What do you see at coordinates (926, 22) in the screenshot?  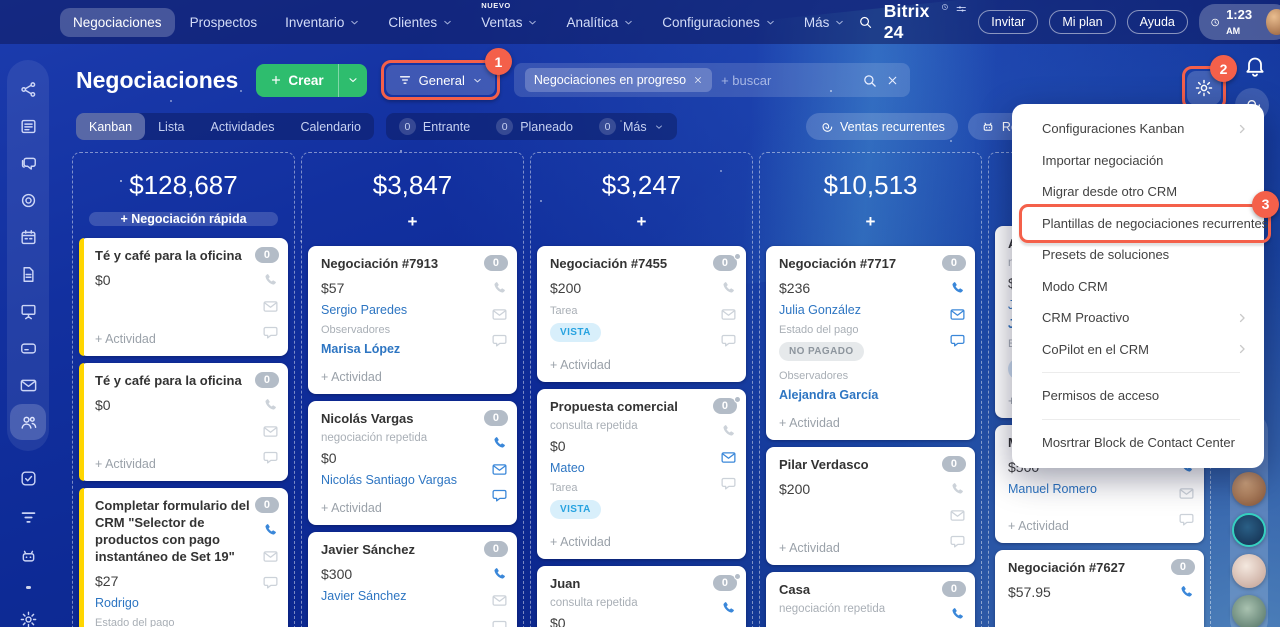 I see `bitrix24-logo: Bitrix 24` at bounding box center [926, 22].